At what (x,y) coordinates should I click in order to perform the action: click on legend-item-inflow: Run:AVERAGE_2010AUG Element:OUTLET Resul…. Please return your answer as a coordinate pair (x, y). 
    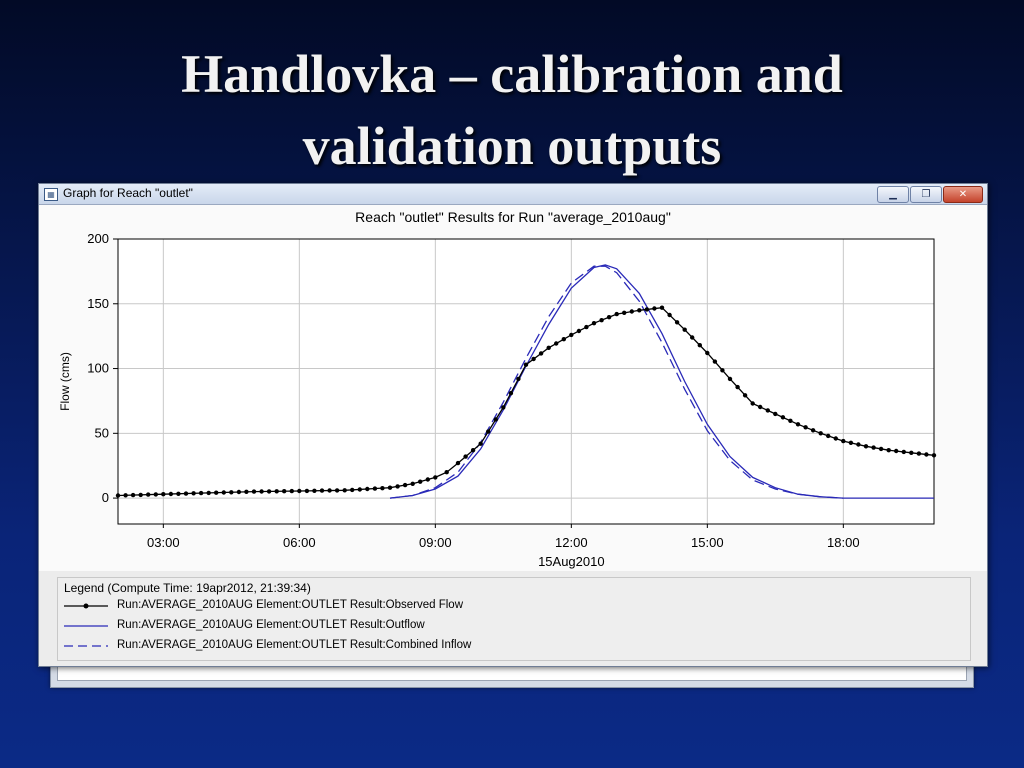
    Looking at the image, I should click on (512, 646).